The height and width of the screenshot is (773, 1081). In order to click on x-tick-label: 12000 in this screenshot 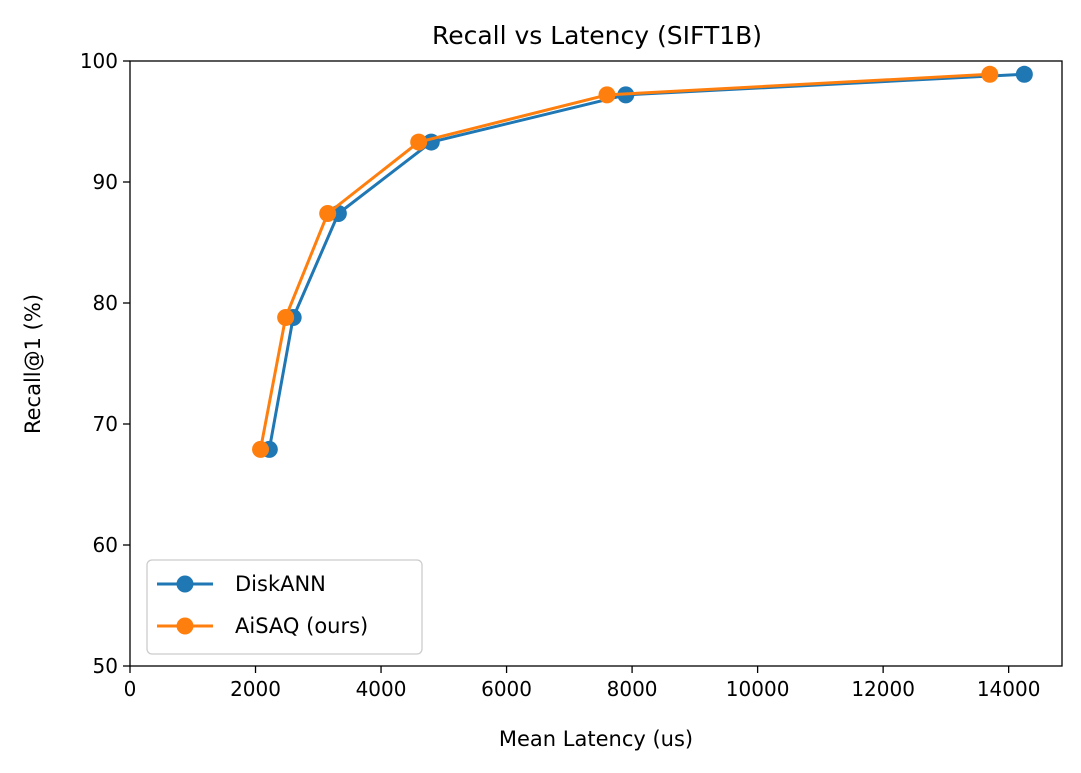, I will do `click(883, 689)`.